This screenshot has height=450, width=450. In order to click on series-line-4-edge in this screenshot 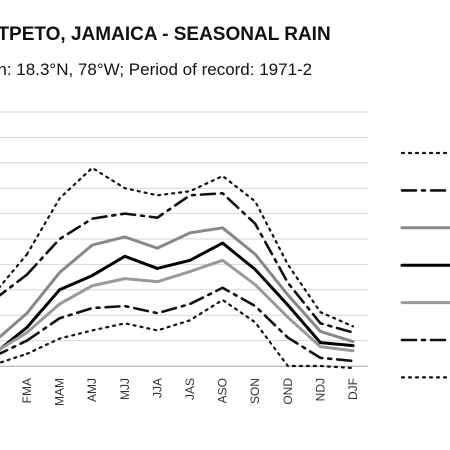, I will do `click(14, 338)`.